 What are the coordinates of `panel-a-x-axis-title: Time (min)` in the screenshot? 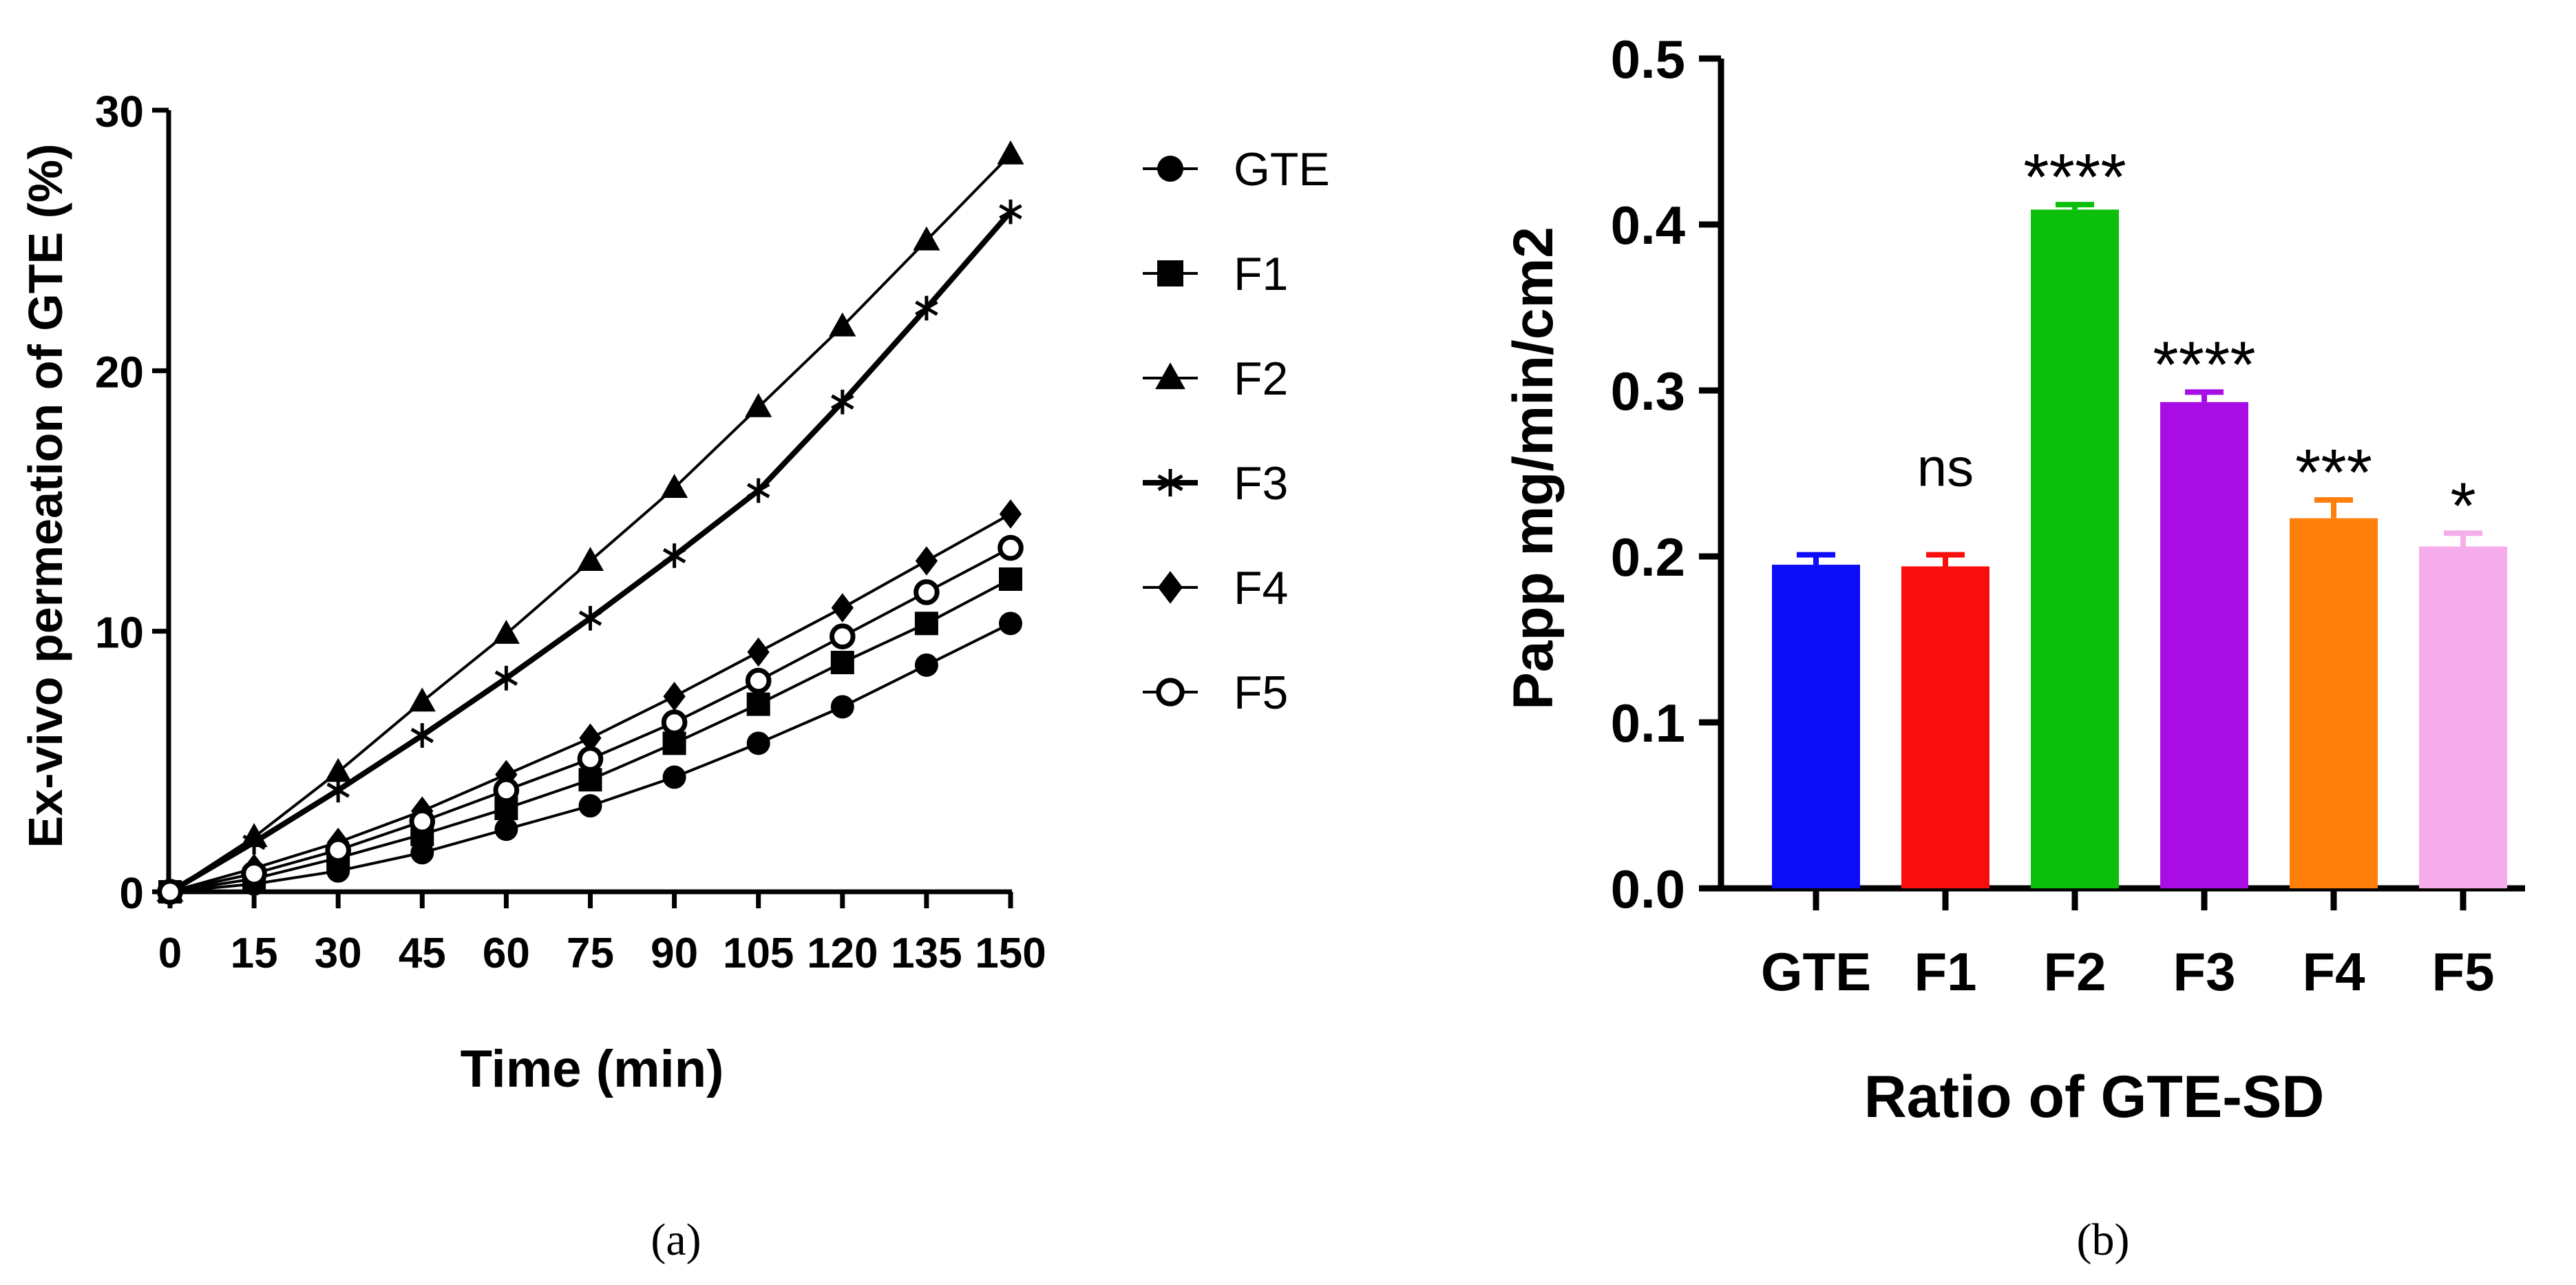 It's located at (593, 1069).